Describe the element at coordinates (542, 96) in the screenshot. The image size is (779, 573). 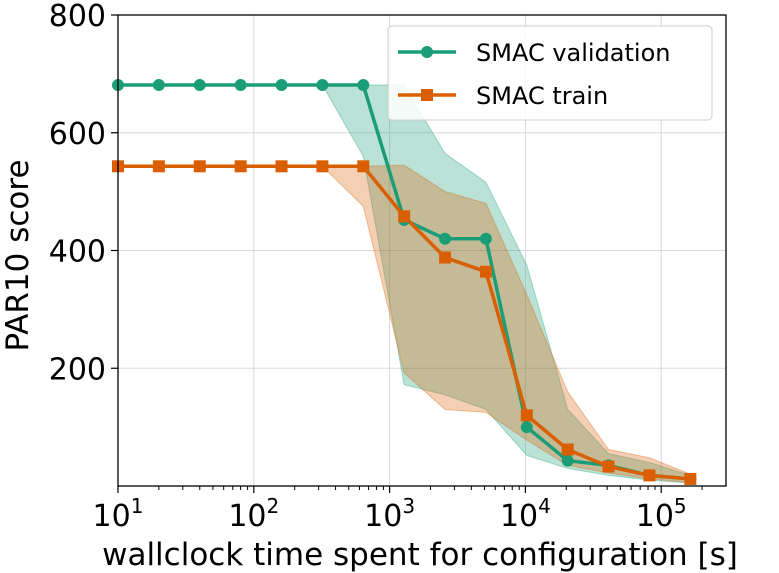
I see `legend-label-train: SMAC train` at that location.